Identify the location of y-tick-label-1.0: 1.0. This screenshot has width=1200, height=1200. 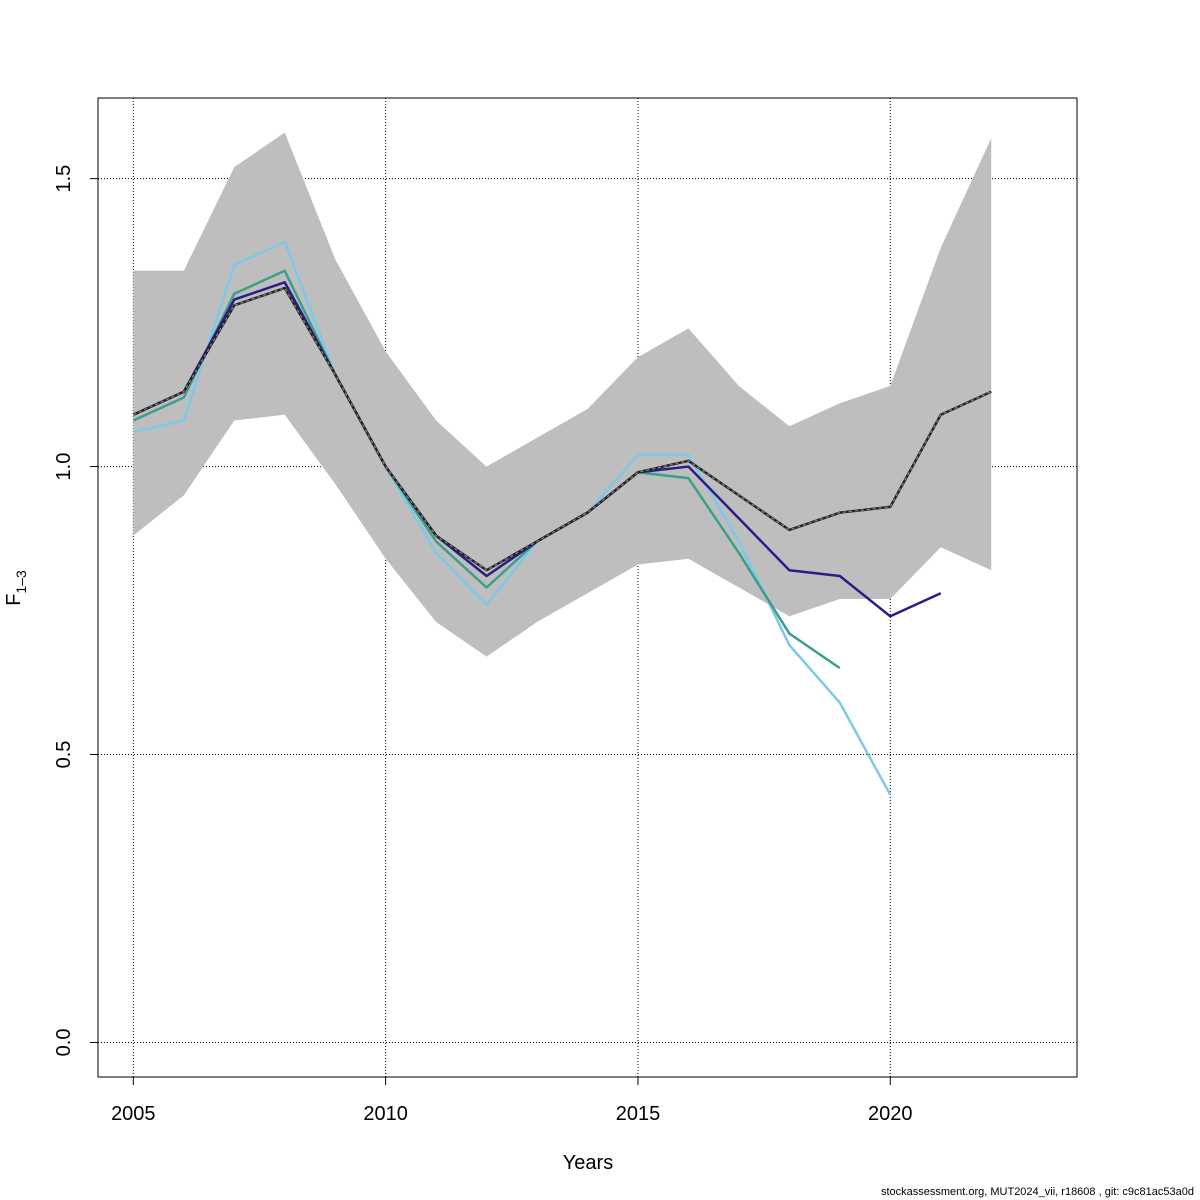
(64, 467).